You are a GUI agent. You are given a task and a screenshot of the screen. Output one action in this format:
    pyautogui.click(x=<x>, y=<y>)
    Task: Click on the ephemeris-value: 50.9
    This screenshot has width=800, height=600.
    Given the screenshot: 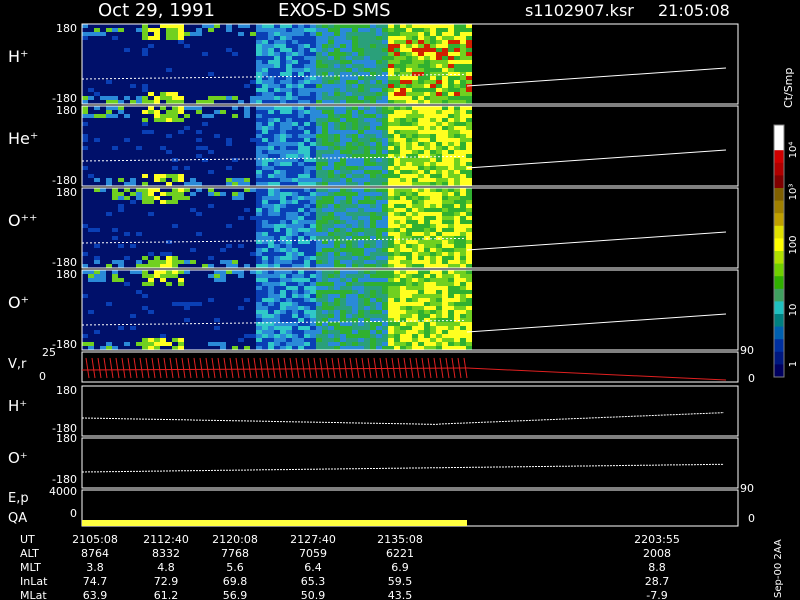 What is the action you would take?
    pyautogui.click(x=313, y=594)
    